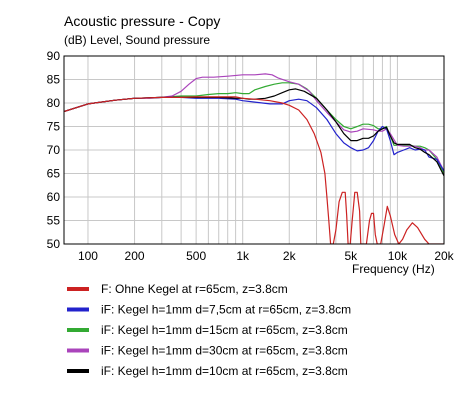 This screenshot has height=401, width=466. What do you see at coordinates (243, 256) in the screenshot?
I see `x-tick-label: 1k` at bounding box center [243, 256].